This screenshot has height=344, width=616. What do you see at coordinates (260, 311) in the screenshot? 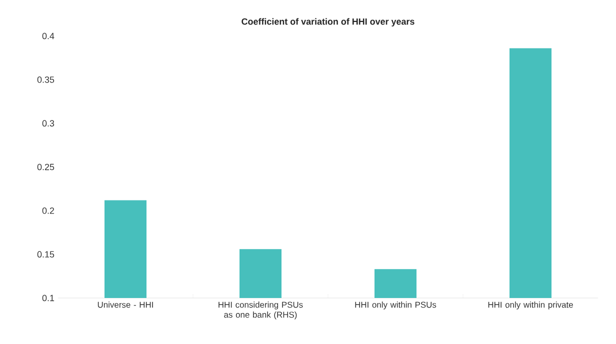
I see `x-tick-label: HHI considering PSUs as one bank (RHS)` at bounding box center [260, 311].